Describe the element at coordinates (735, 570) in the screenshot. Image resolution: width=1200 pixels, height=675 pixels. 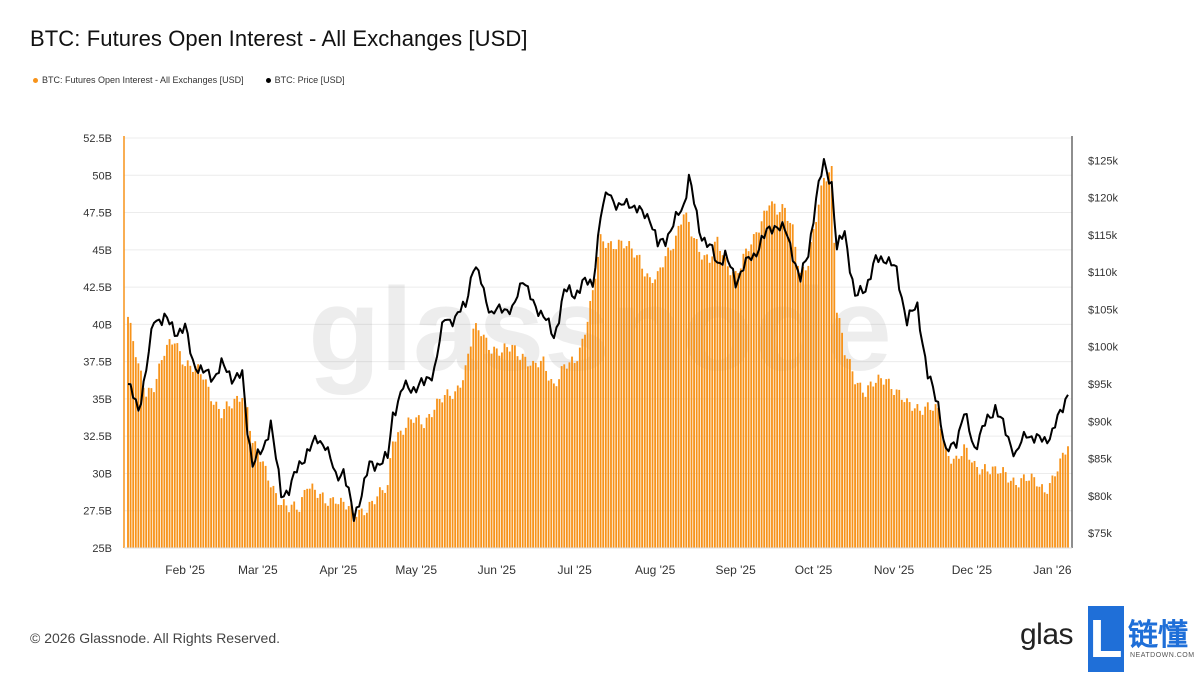
I see `x-tick-label: Sep '25` at that location.